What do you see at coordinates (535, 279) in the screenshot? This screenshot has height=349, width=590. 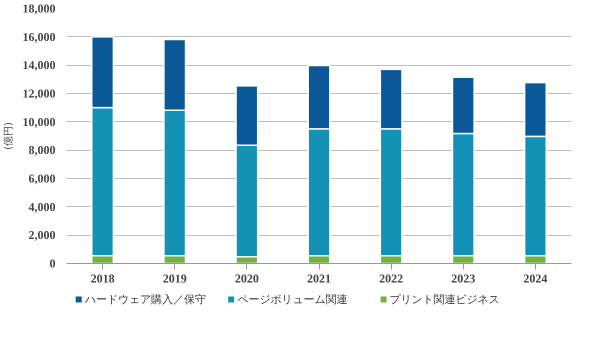 I see `x-tick-label: 2024` at bounding box center [535, 279].